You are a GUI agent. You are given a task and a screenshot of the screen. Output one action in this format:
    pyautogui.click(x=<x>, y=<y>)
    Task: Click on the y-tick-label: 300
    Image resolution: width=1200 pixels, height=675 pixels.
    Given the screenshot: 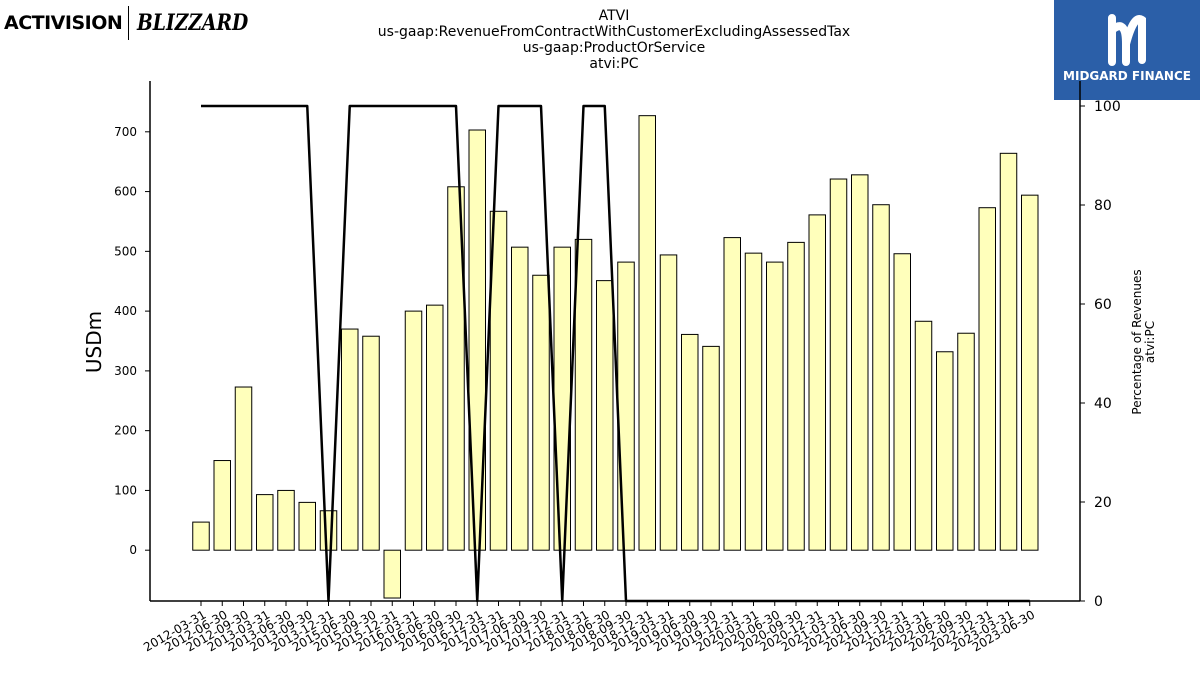 What is the action you would take?
    pyautogui.click(x=125, y=371)
    